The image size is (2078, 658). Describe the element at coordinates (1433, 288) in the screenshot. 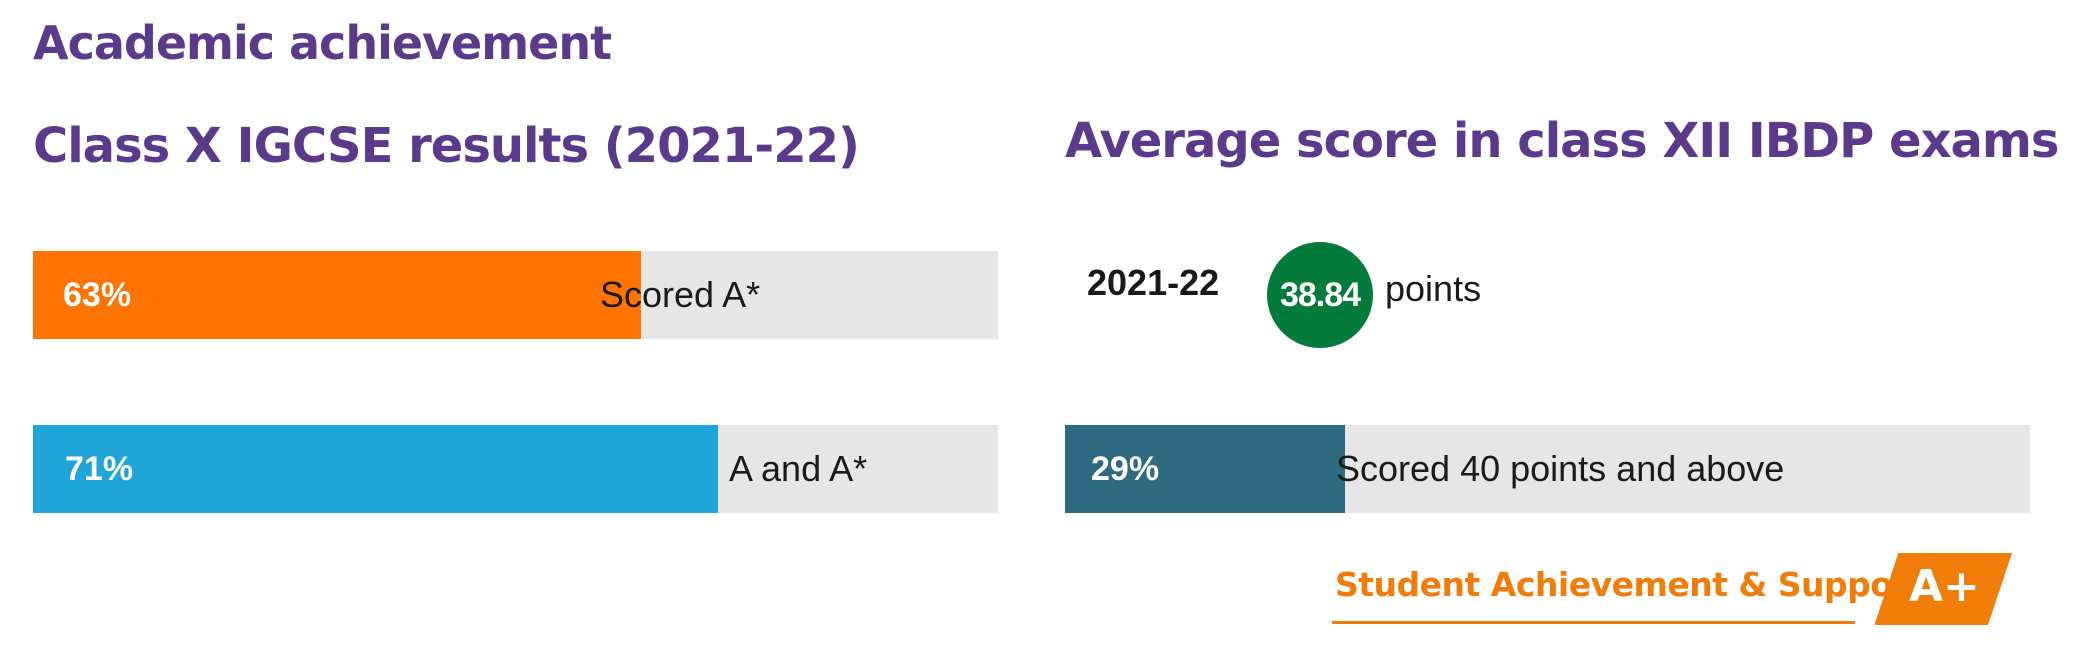

I see `ibdp-score-unit: points` at that location.